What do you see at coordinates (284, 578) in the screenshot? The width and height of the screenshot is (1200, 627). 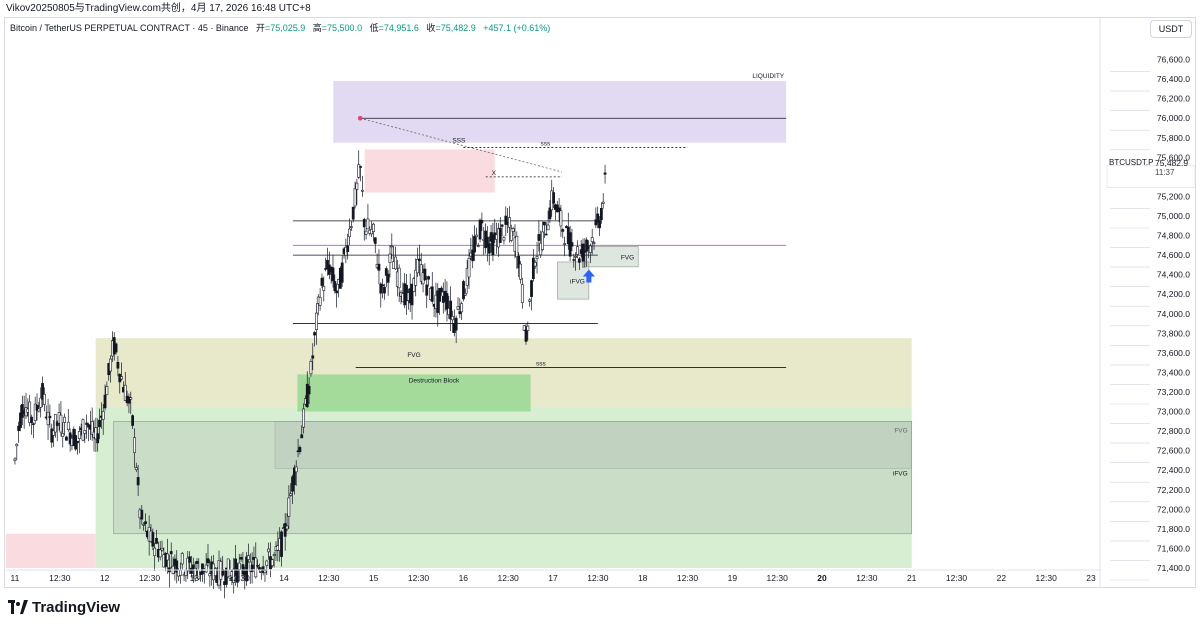 I see `time-tick-6: 14` at bounding box center [284, 578].